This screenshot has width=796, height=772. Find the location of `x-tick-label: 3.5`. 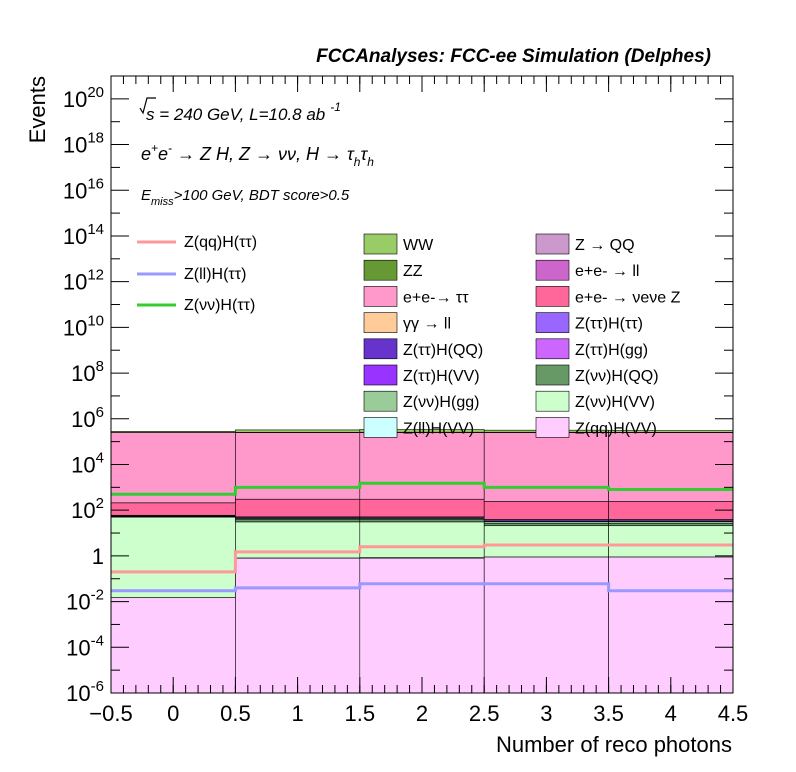

x-tick-label: 3.5 is located at coordinates (608, 713).